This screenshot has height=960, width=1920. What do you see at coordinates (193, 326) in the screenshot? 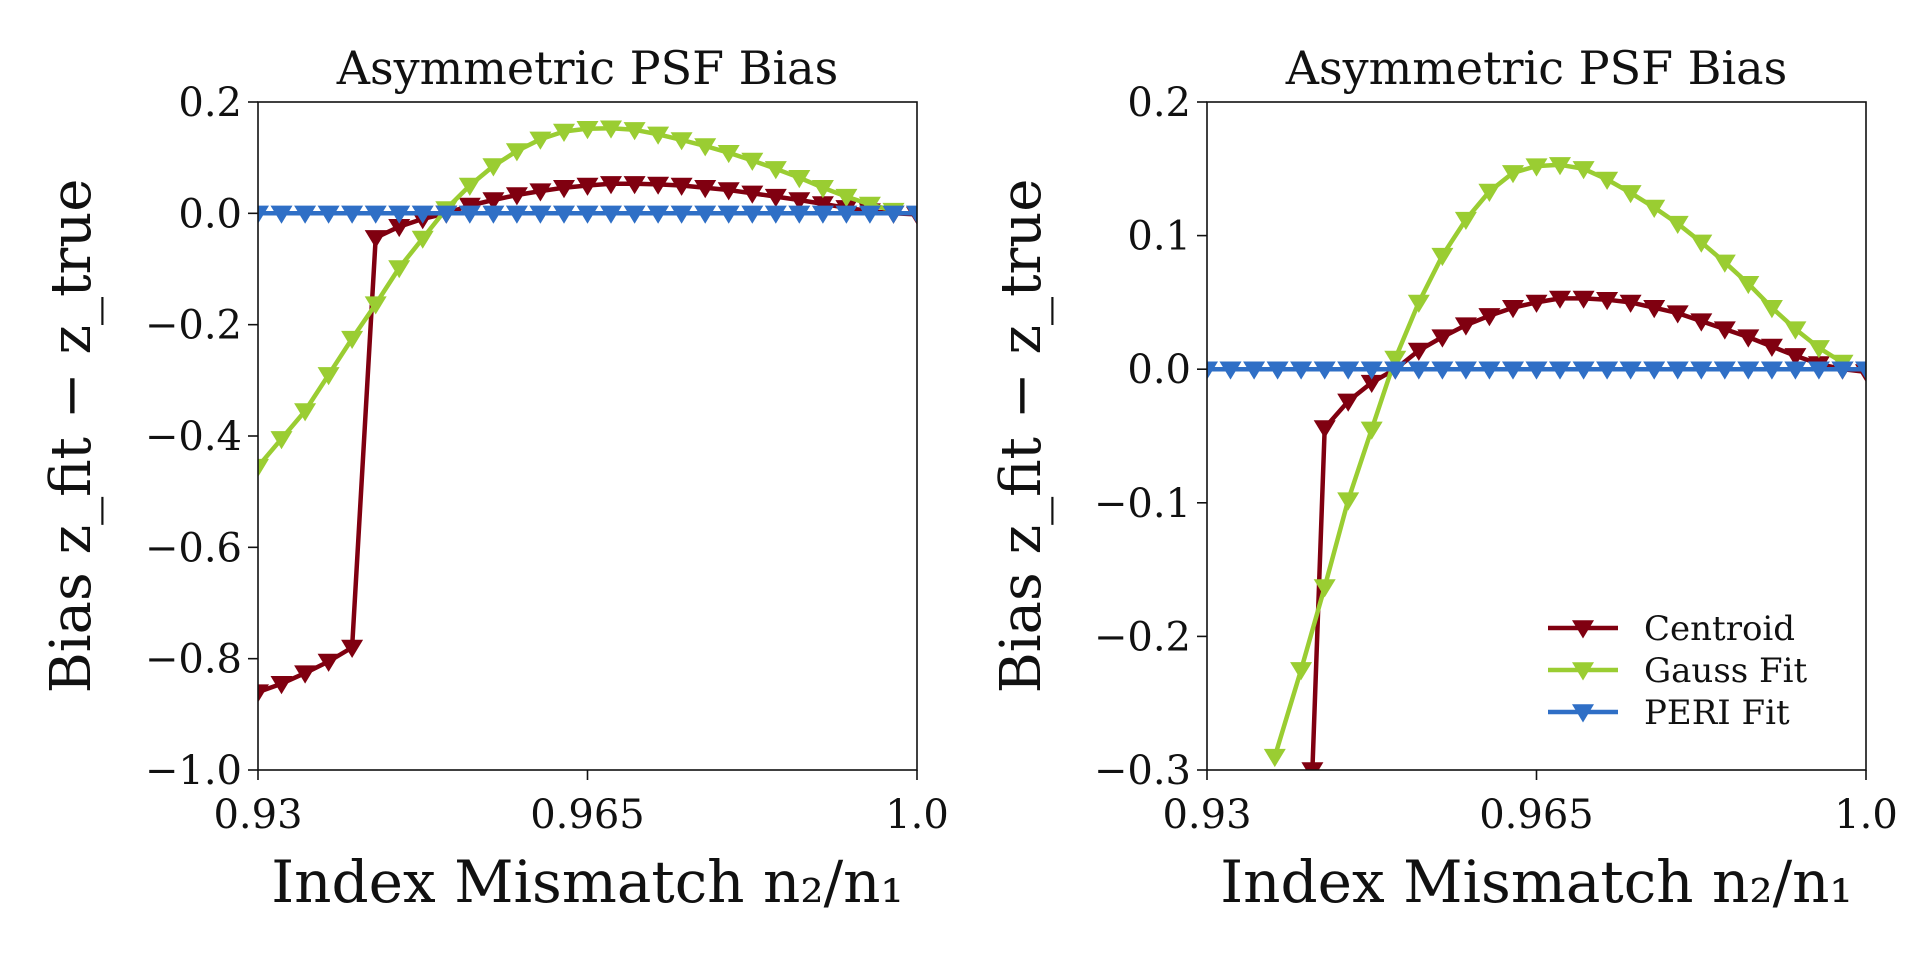
I see `y-tick-label: −0.2` at bounding box center [193, 326].